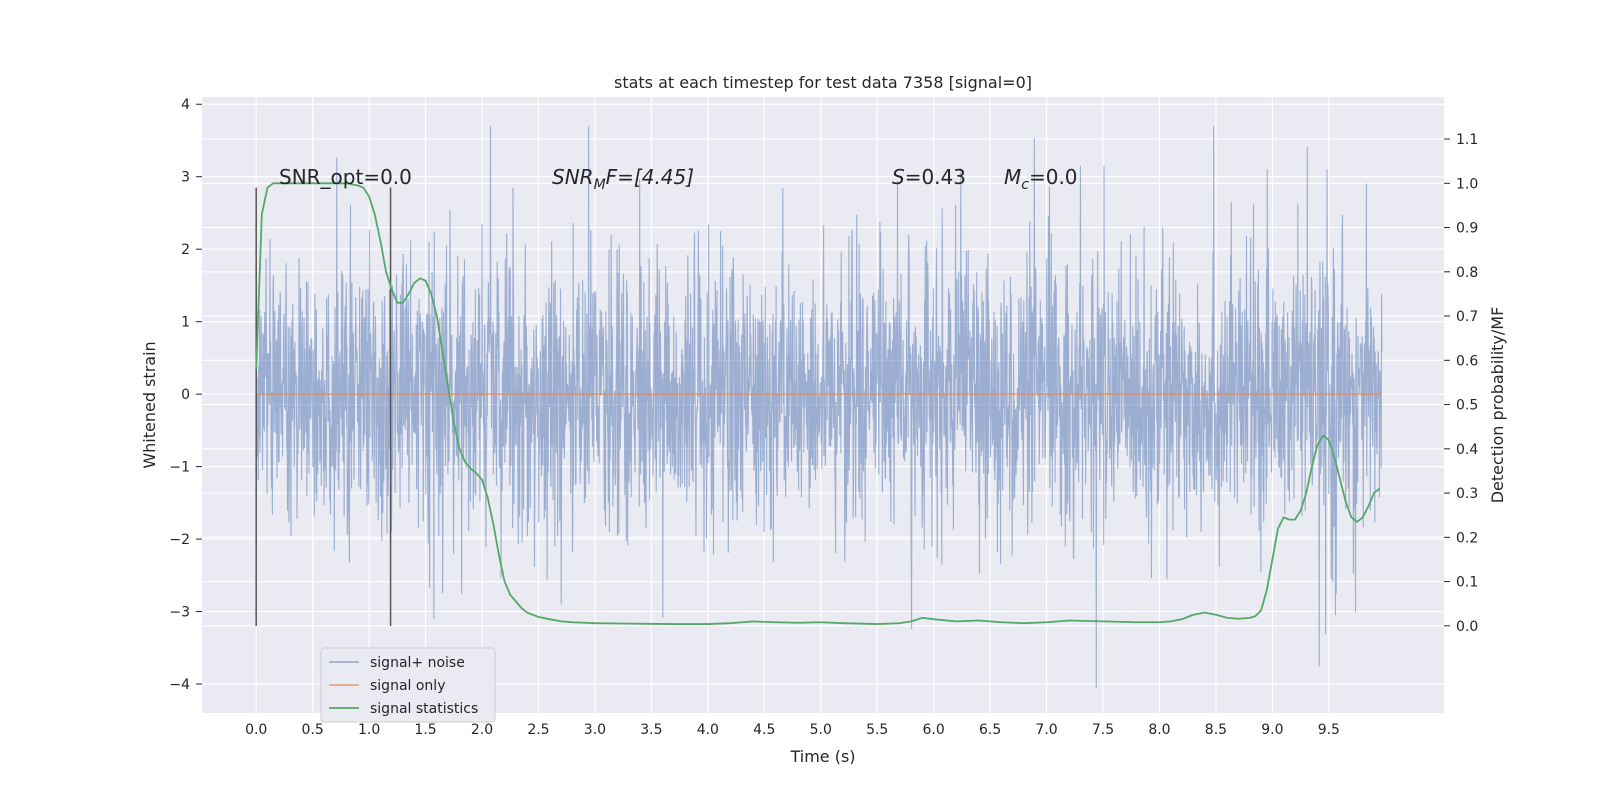  What do you see at coordinates (1467, 627) in the screenshot?
I see `y2-tick-label: 0.0` at bounding box center [1467, 627].